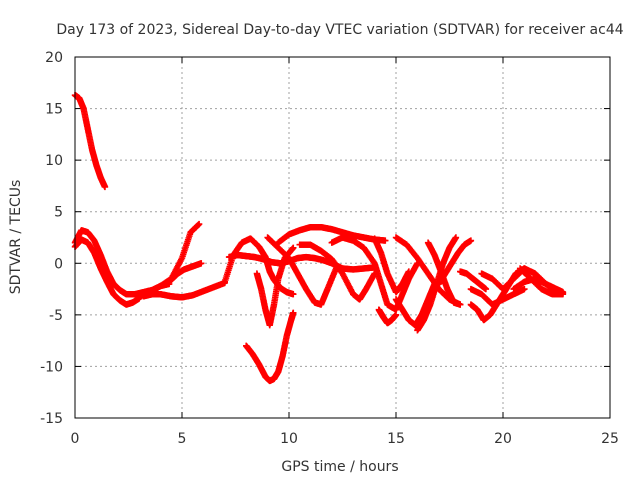 The width and height of the screenshot is (640, 480). Describe the element at coordinates (56, 316) in the screenshot. I see `y-tick-label: -5` at that location.